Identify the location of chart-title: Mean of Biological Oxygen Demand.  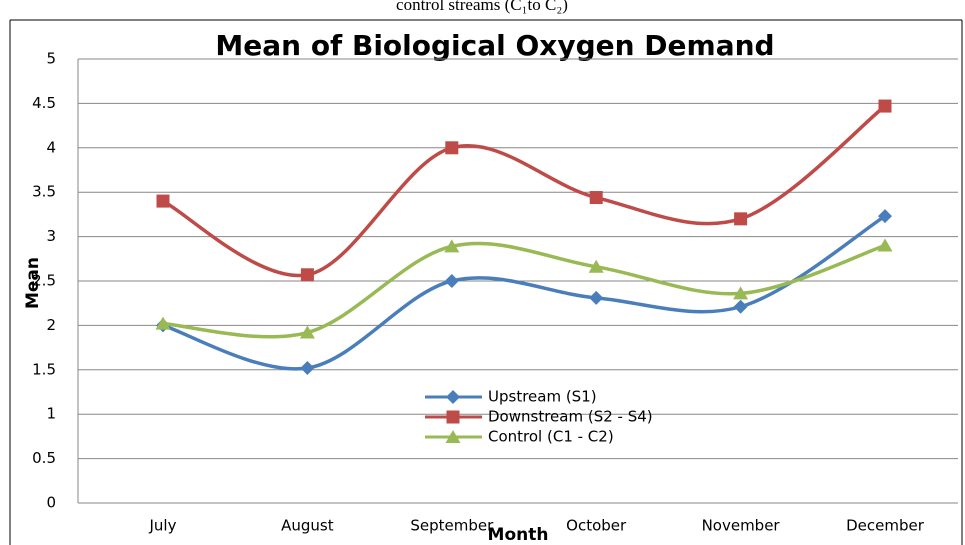
(494, 45).